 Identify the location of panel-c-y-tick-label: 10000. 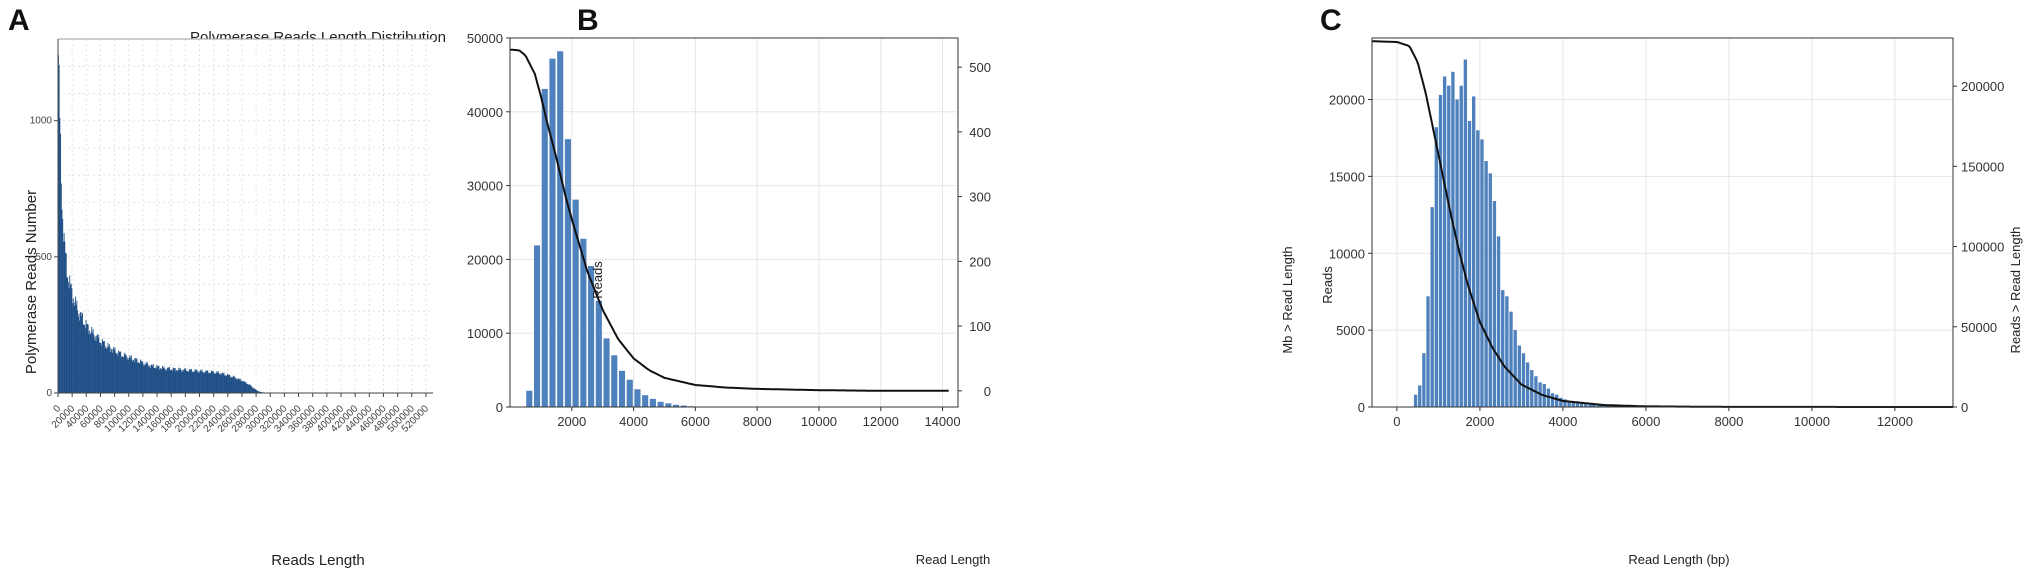
(1347, 253).